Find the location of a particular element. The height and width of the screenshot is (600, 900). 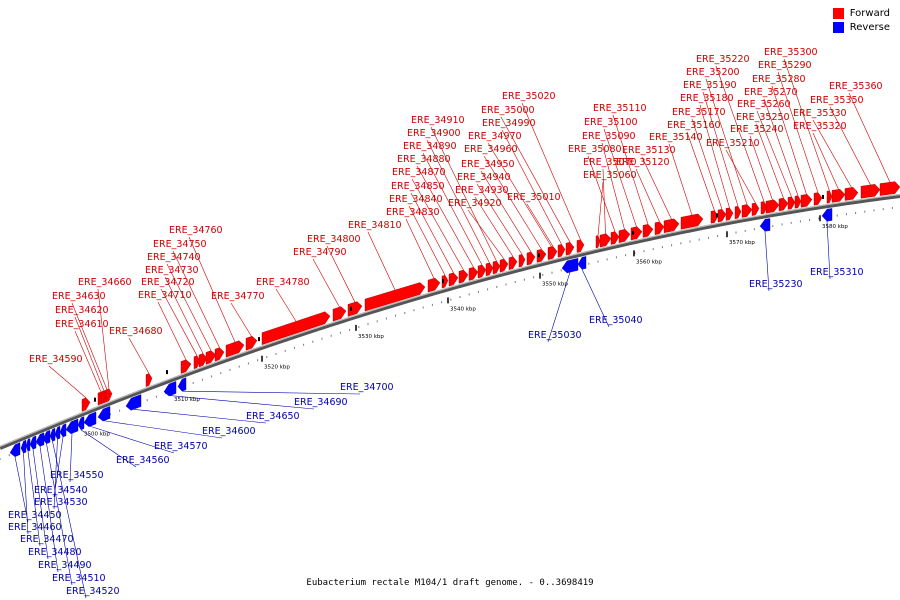

label-ere-35020: ERE_35020 is located at coordinates (529, 96).